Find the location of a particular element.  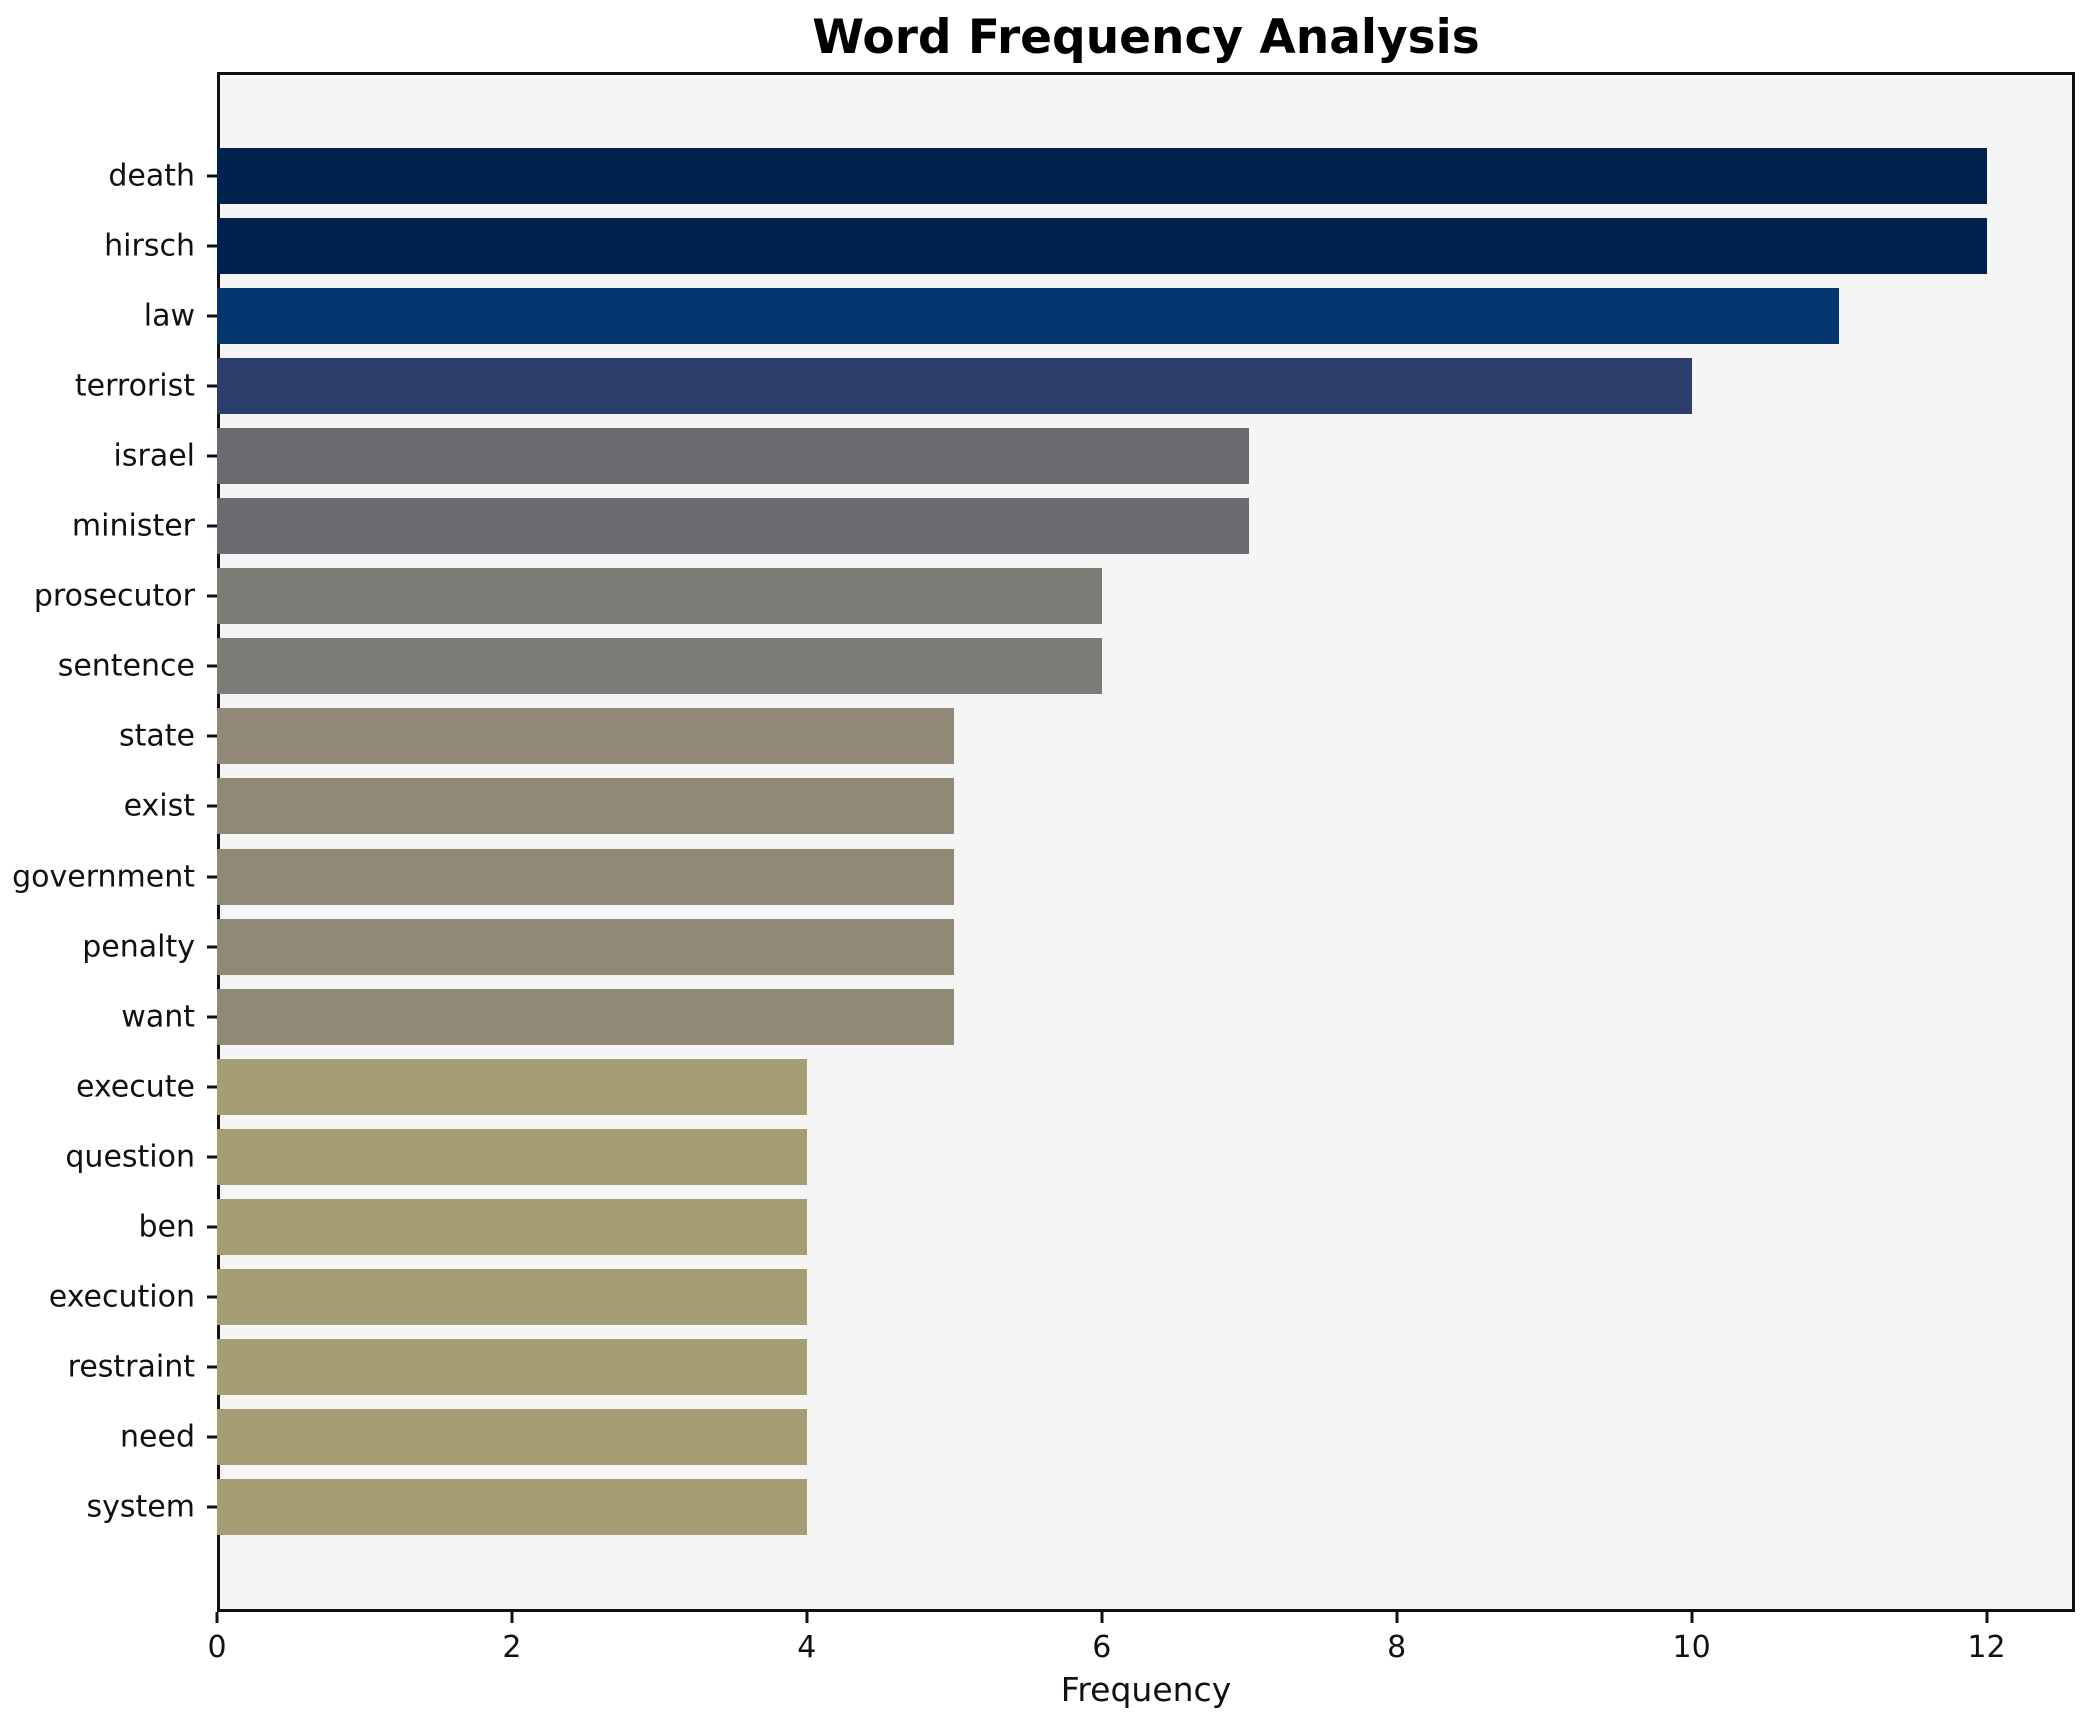

y-tick-label-execution: execution is located at coordinates (121, 1297).